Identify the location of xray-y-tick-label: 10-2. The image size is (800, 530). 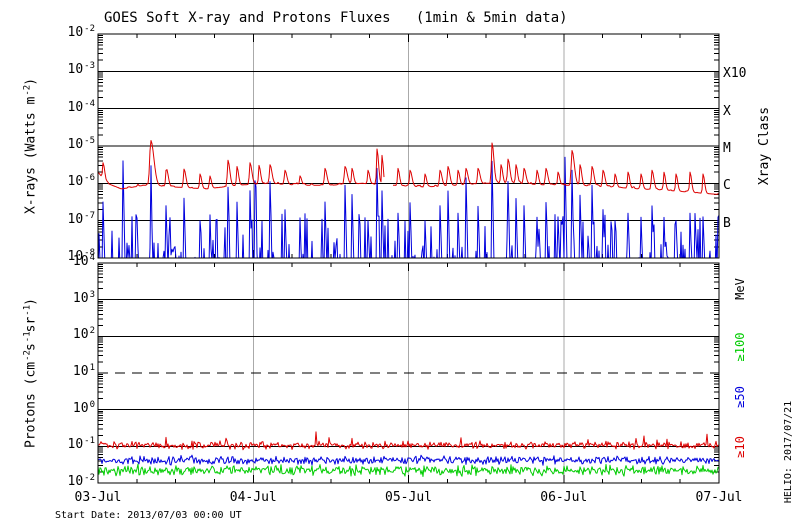
(81, 32).